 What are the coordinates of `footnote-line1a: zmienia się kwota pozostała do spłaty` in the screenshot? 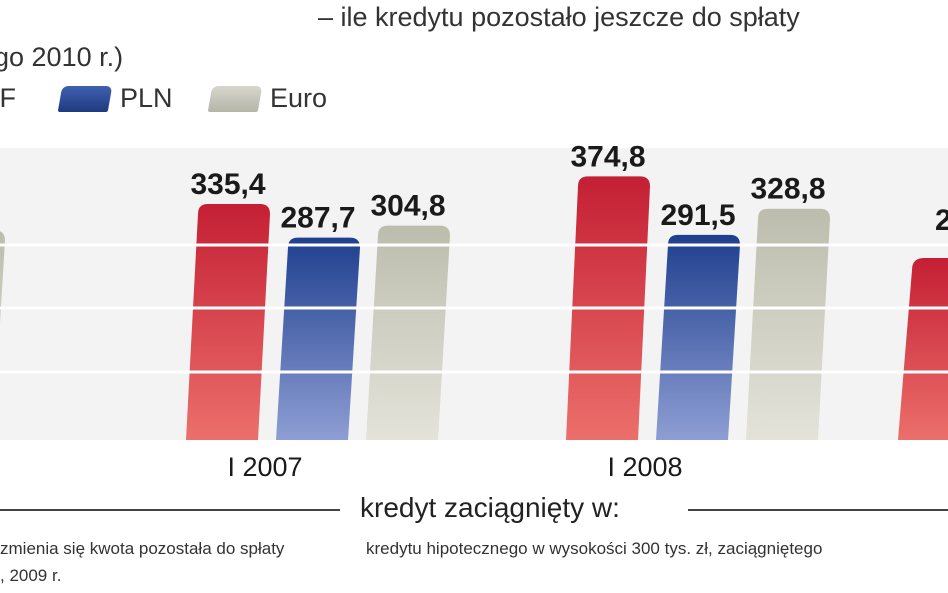 It's located at (142, 548).